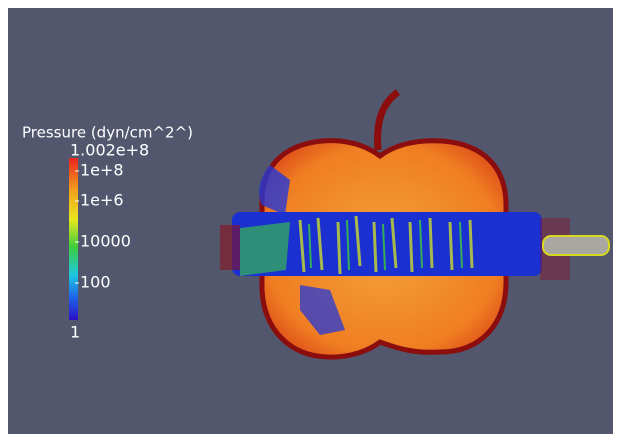  Describe the element at coordinates (102, 170) in the screenshot. I see `legend-tick-label: 1e+8` at that location.